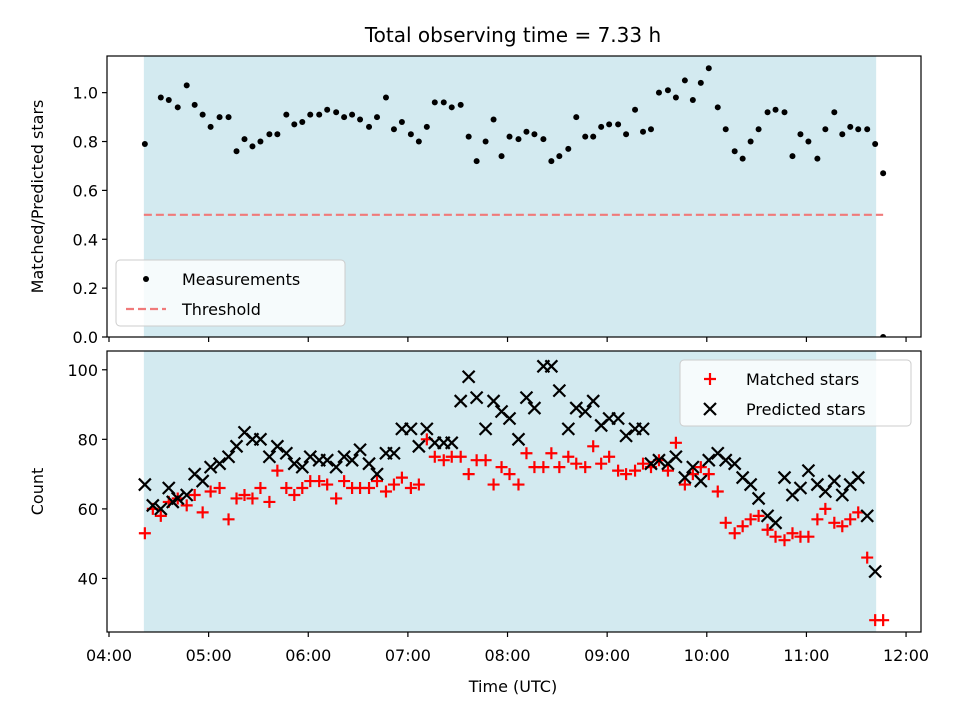 This screenshot has width=960, height=724. Describe the element at coordinates (707, 655) in the screenshot. I see `x-tick-label: 10:00` at that location.